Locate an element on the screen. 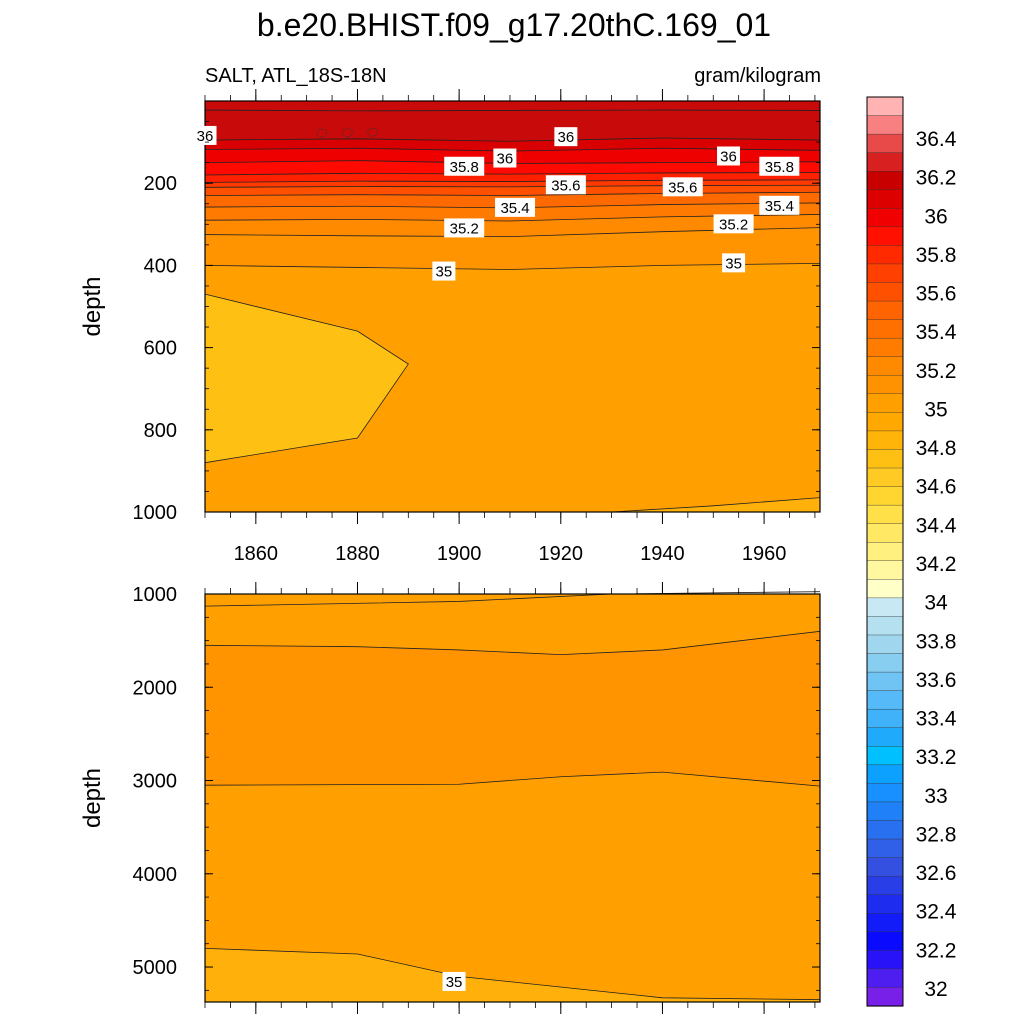  colorbar-border is located at coordinates (885, 551).